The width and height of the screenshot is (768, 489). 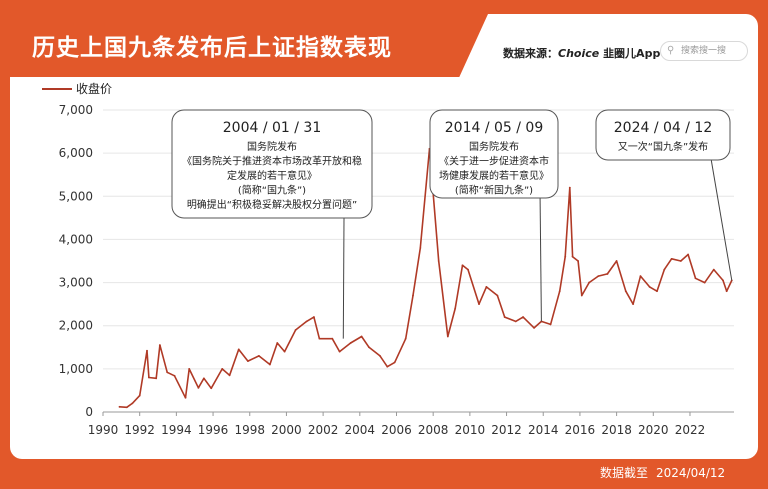 What do you see at coordinates (664, 195) in the screenshot?
I see `annotation-callout: 2024 / 04 / 12 又一次“国九条”发布` at bounding box center [664, 195].